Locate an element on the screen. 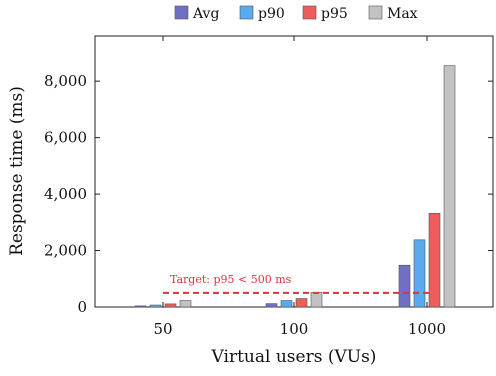 This screenshot has height=376, width=496. x-tick-label: 50 is located at coordinates (162, 329).